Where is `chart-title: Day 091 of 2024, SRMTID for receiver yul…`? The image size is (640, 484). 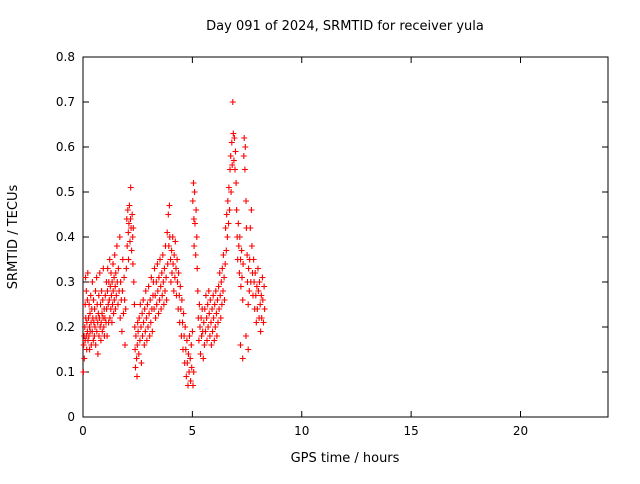 chart-title: Day 091 of 2024, SRMTID for receiver yul… is located at coordinates (345, 26).